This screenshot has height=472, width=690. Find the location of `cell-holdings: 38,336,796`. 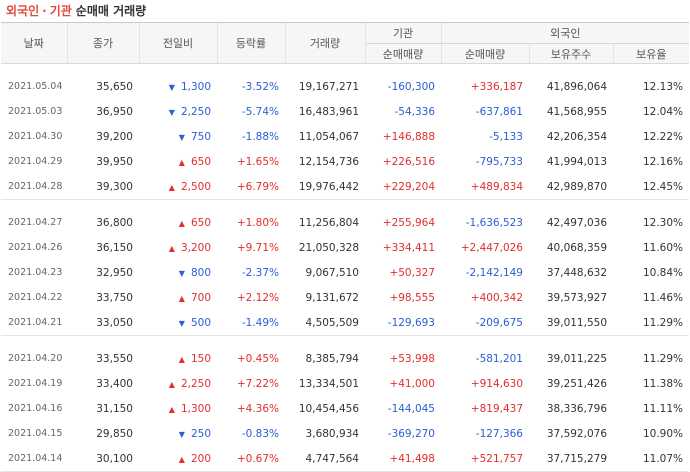

cell-holdings: 38,336,796 is located at coordinates (576, 408).